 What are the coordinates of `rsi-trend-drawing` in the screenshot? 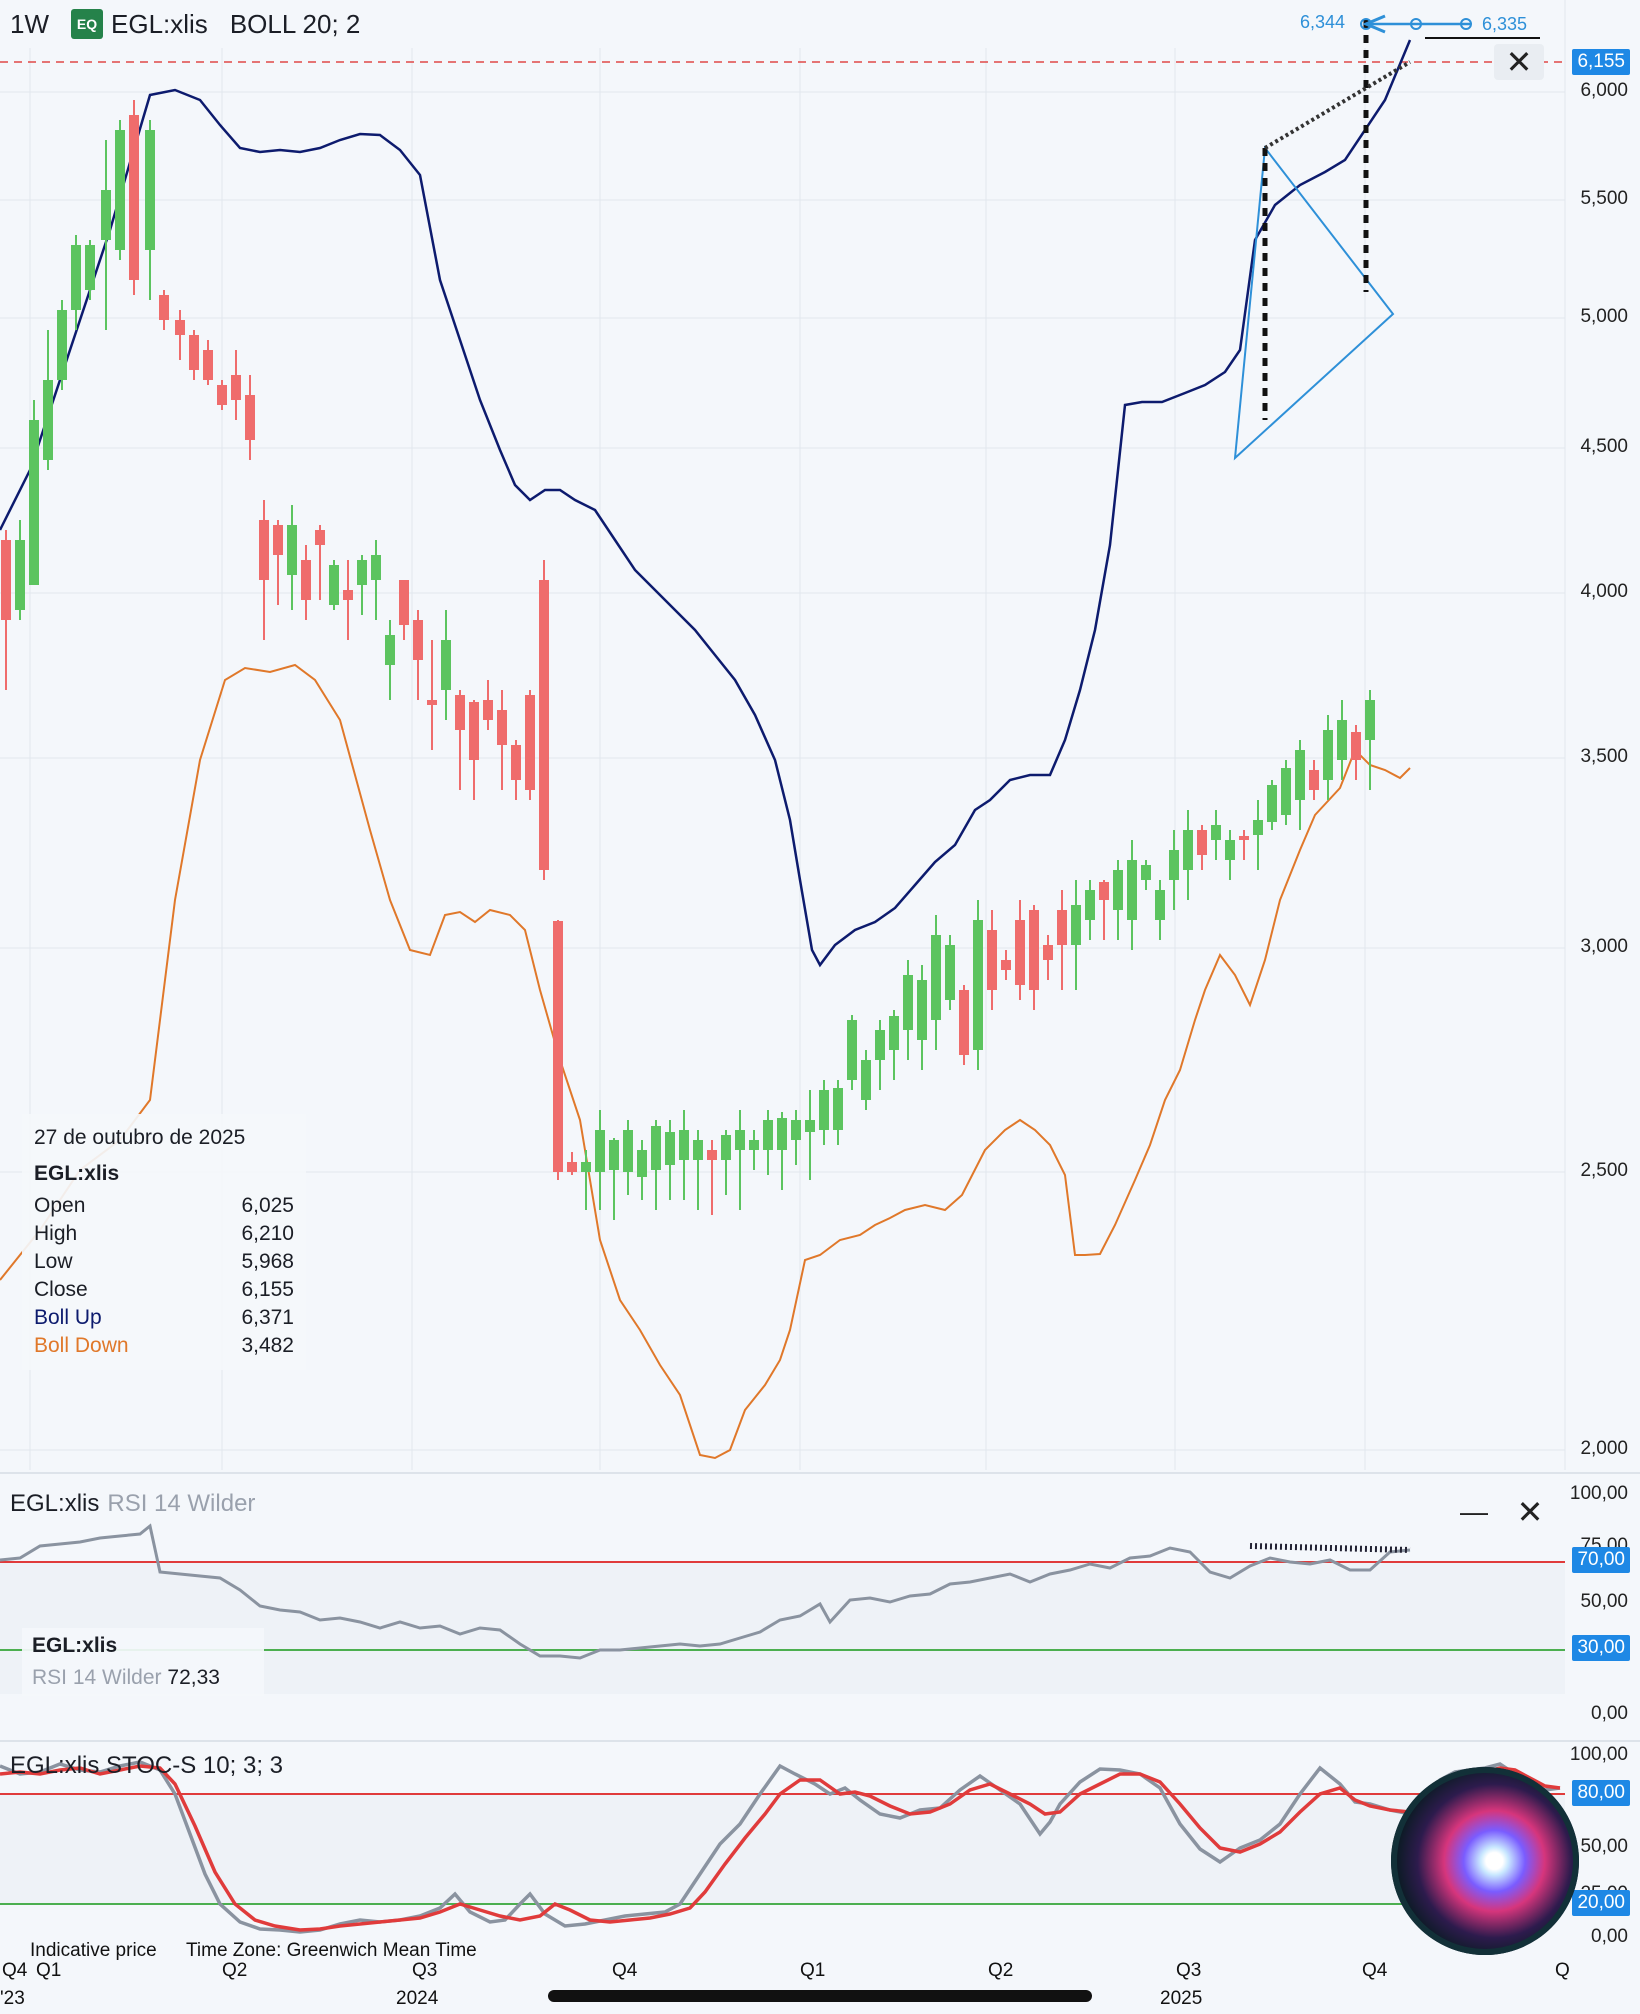 It's located at (1330, 1548).